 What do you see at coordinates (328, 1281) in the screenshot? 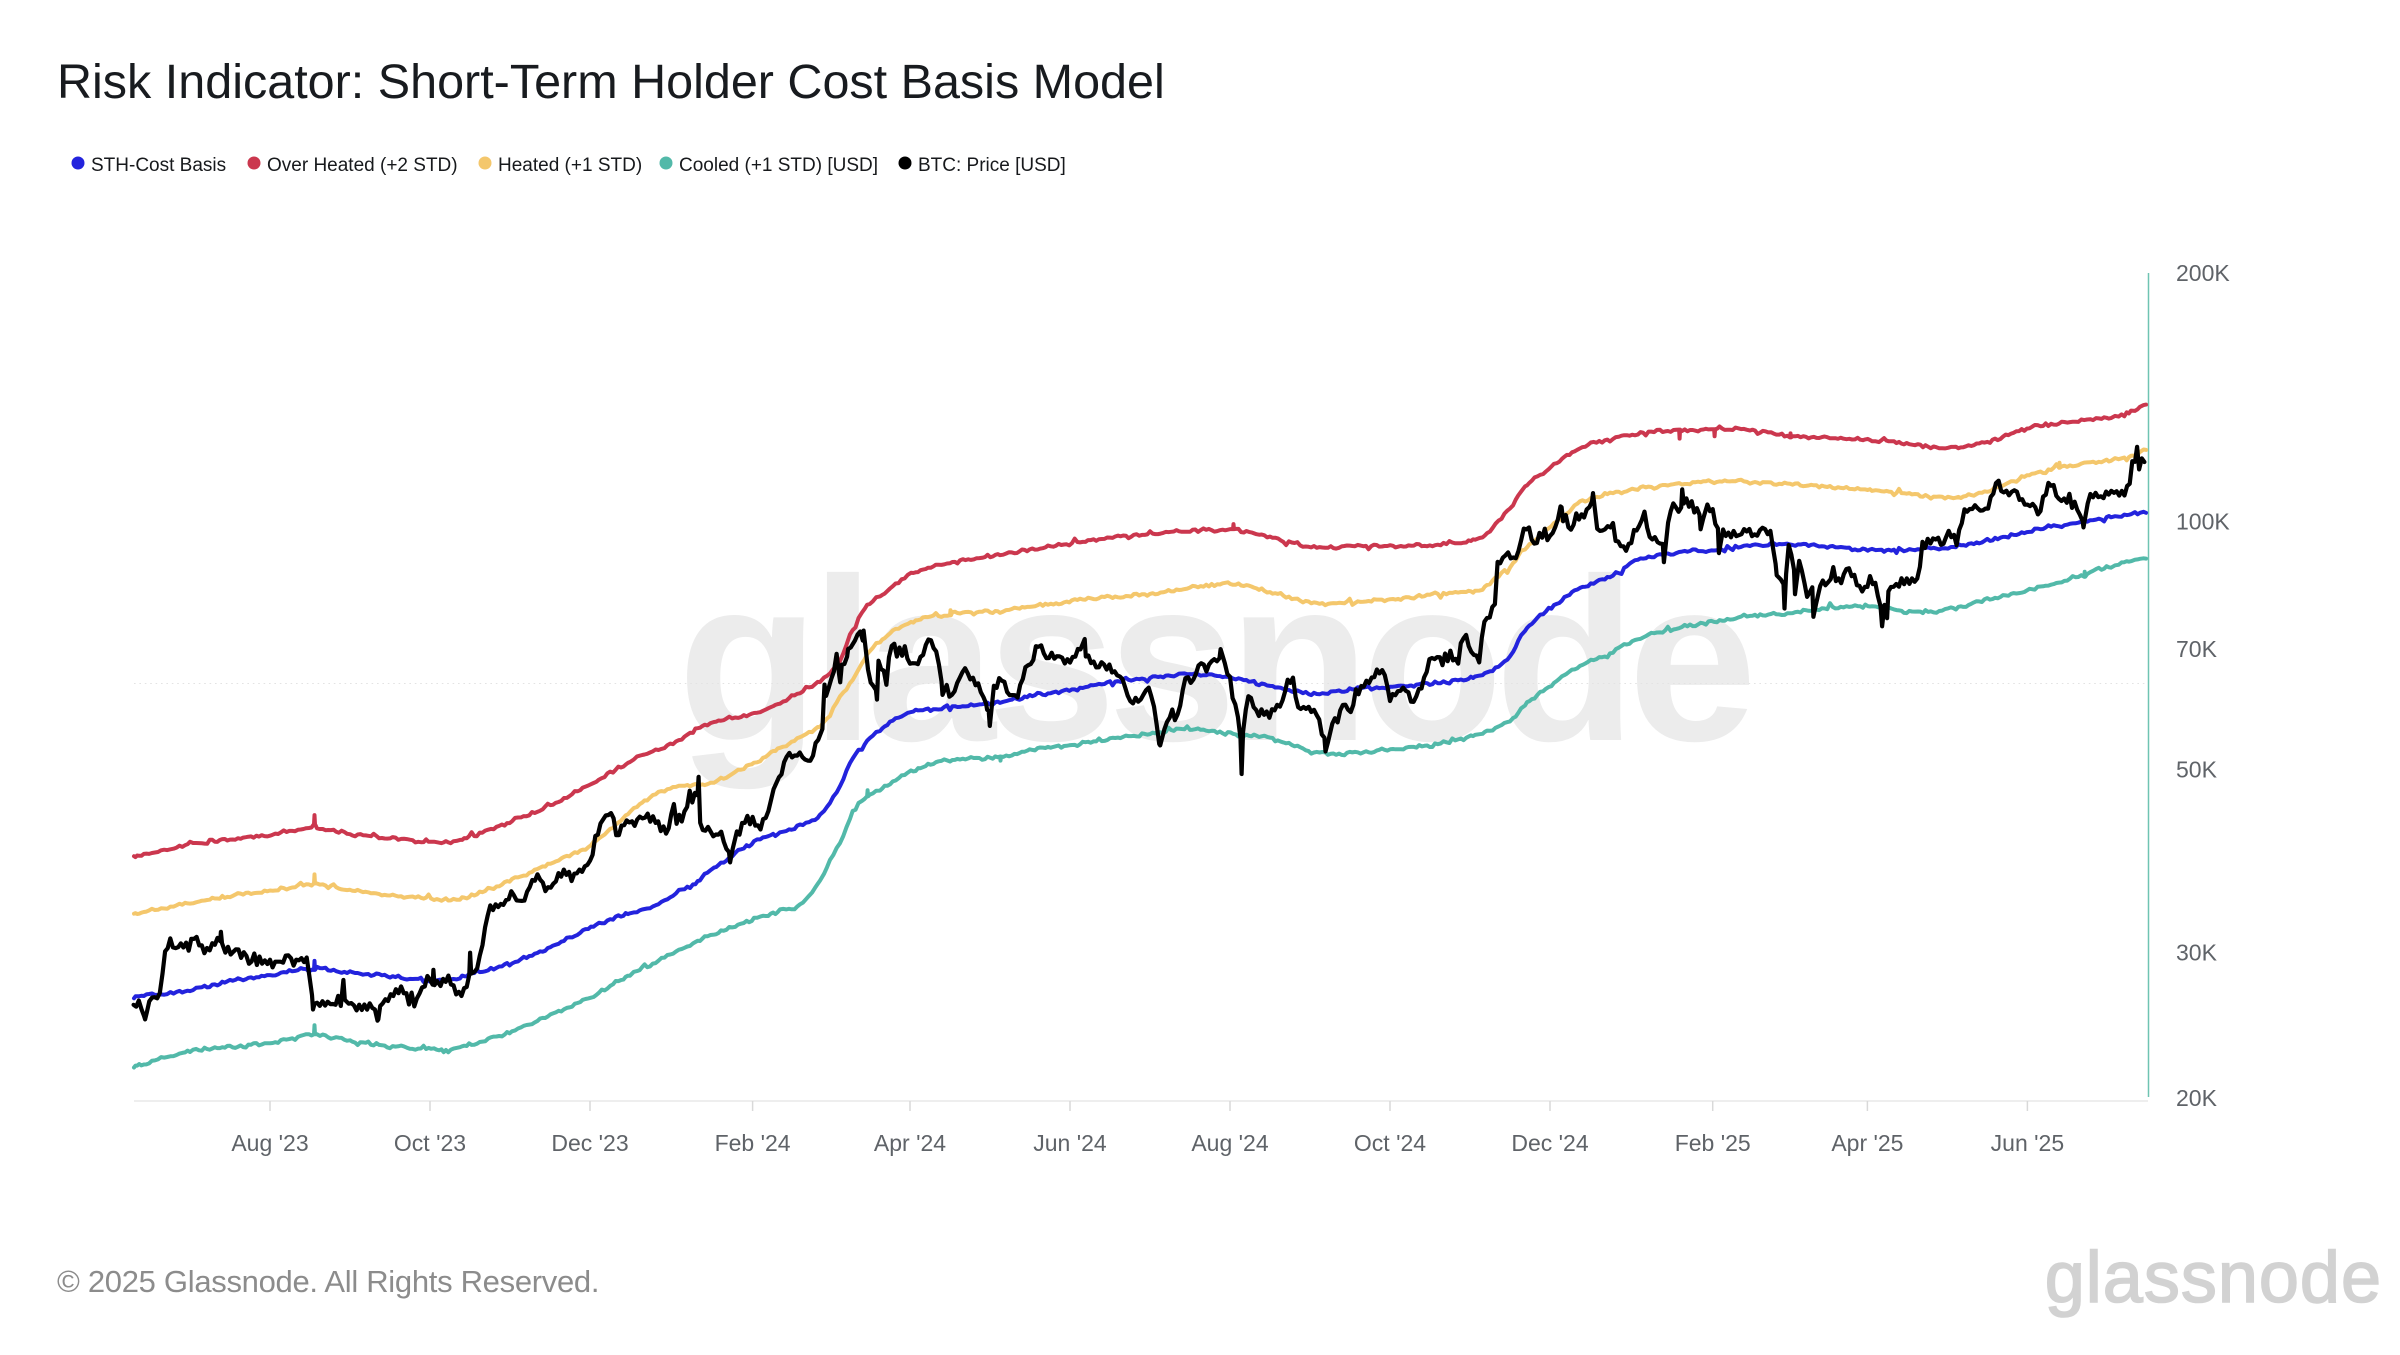
I see `svg-text:© 2025 Glassnode. All Rights R: © 2025 Glassnode. All Rights Reserved.` at bounding box center [328, 1281].